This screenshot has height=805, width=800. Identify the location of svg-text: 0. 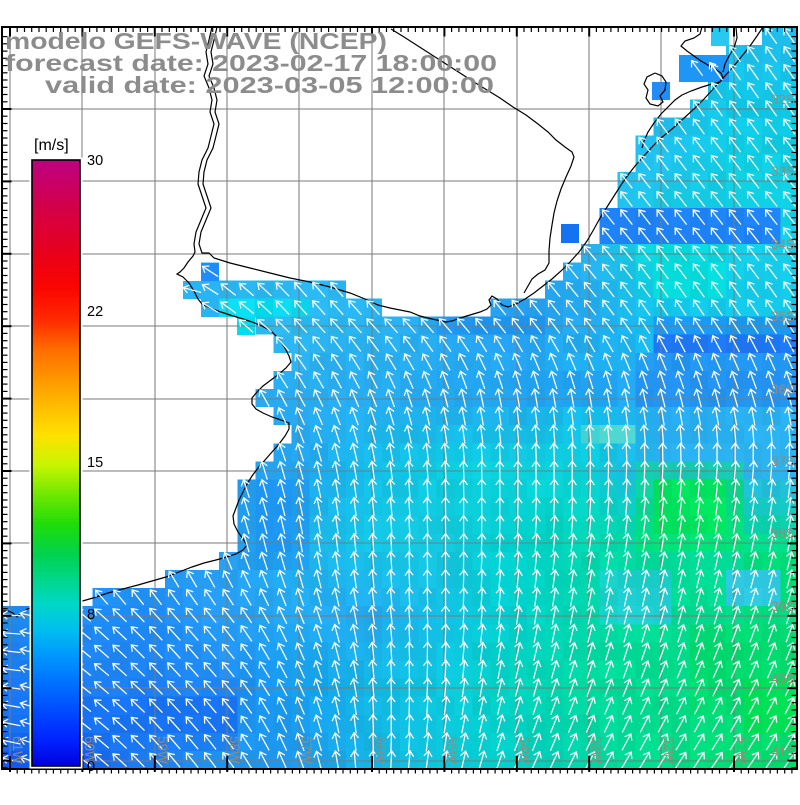
(91, 767).